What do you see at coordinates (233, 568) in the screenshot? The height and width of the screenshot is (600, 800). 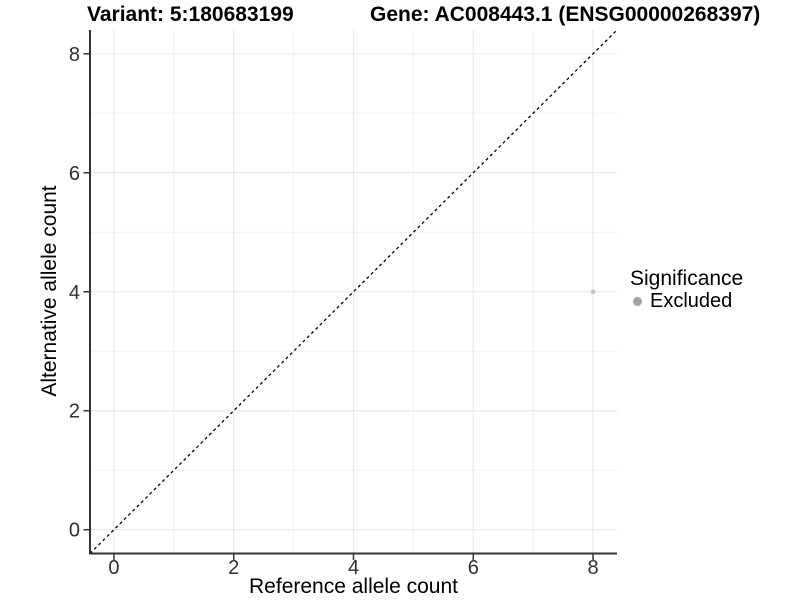 I see `x-tick-label: 2` at bounding box center [233, 568].